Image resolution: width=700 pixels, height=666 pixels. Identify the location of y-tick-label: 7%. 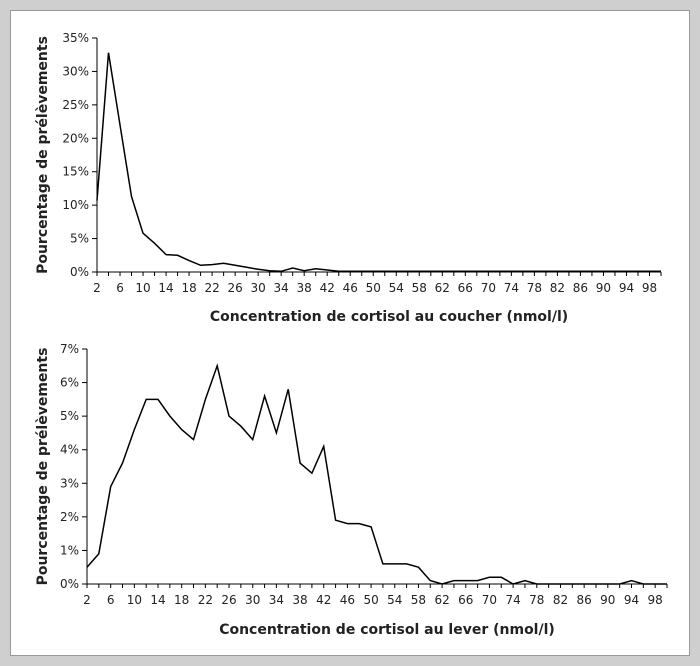
(69, 349).